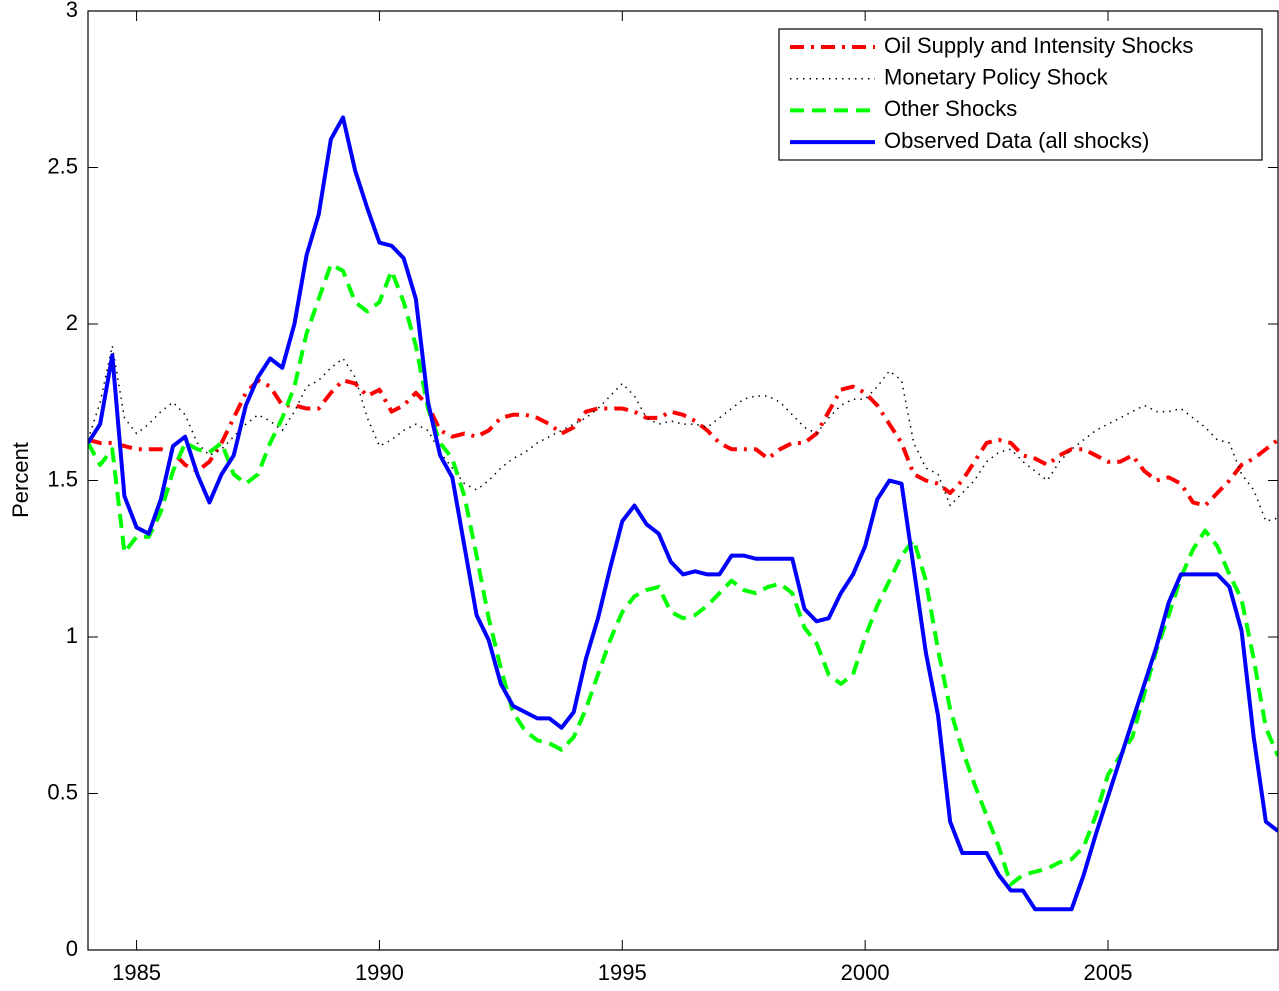 Image resolution: width=1279 pixels, height=991 pixels. Describe the element at coordinates (1108, 972) in the screenshot. I see `x-tick-label: 2005` at that location.